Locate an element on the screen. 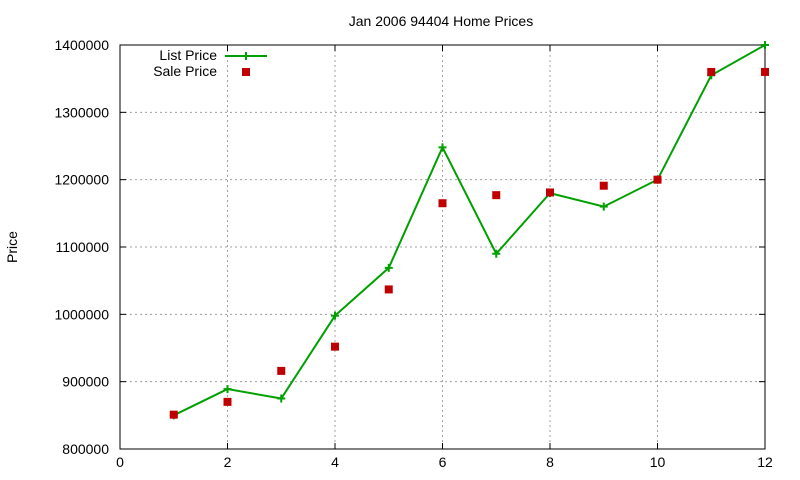 The width and height of the screenshot is (800, 480). x-tick-label: 12 is located at coordinates (765, 462).